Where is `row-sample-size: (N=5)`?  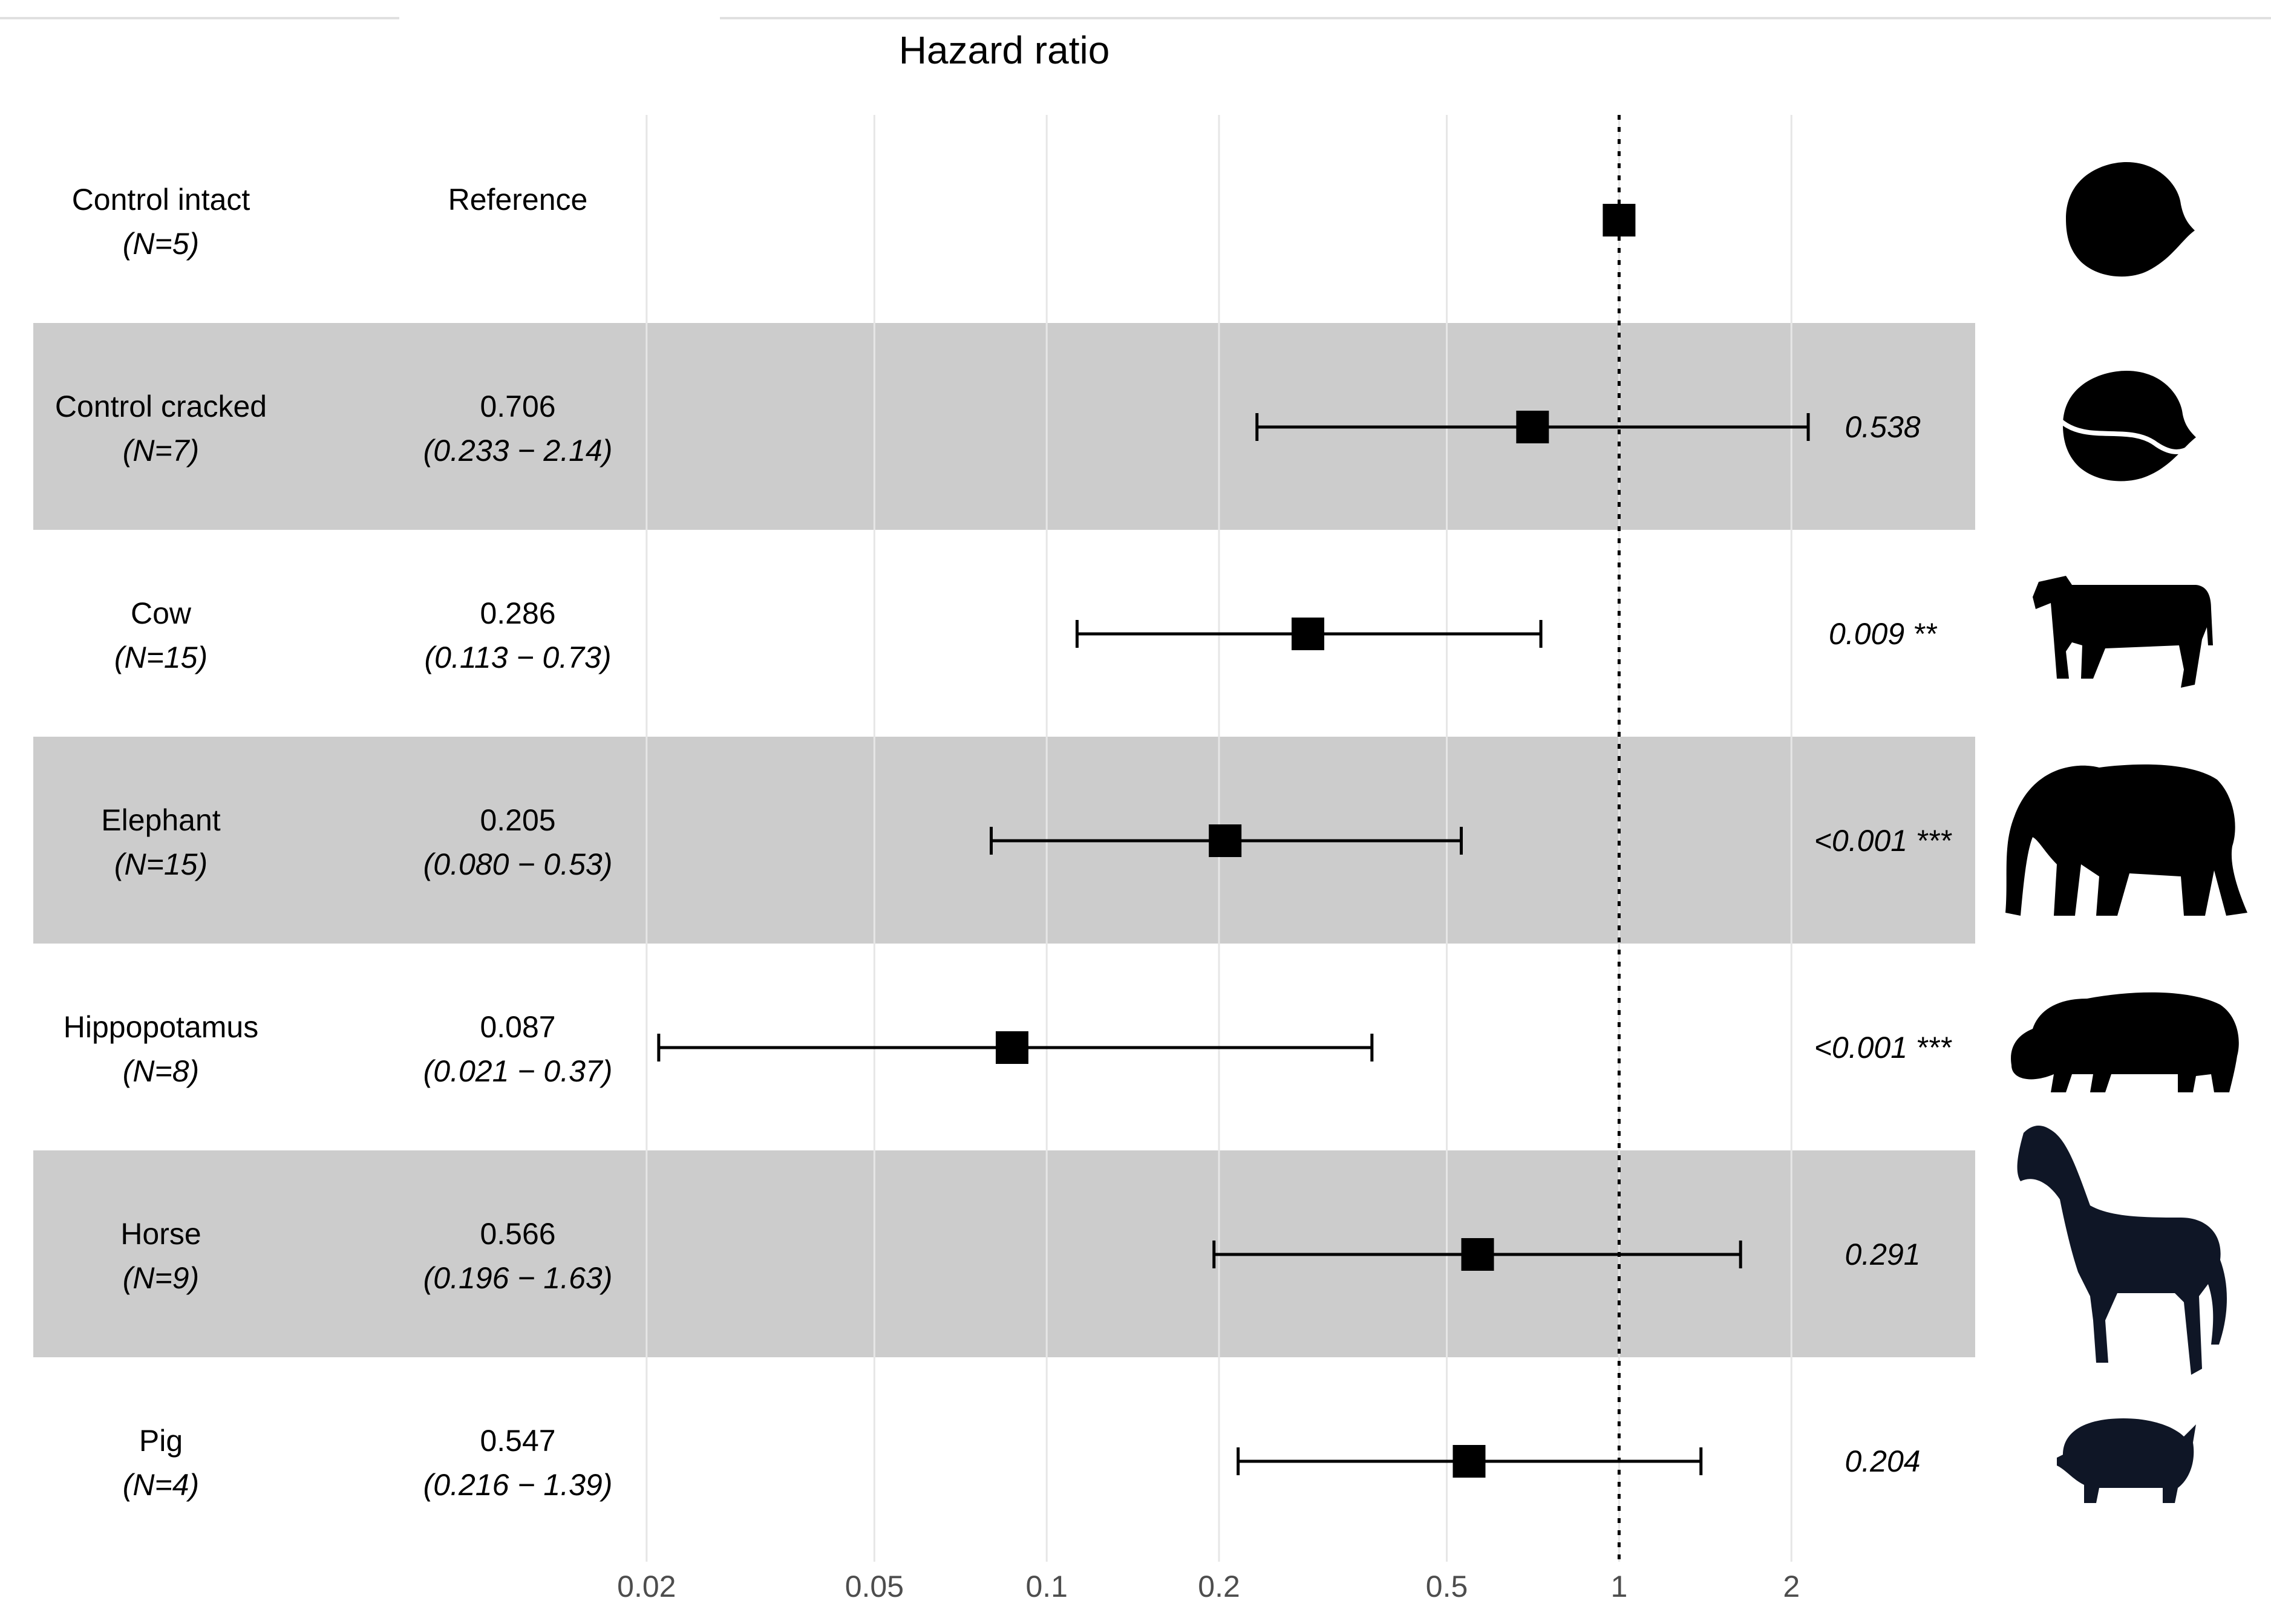 row-sample-size: (N=5) is located at coordinates (161, 244).